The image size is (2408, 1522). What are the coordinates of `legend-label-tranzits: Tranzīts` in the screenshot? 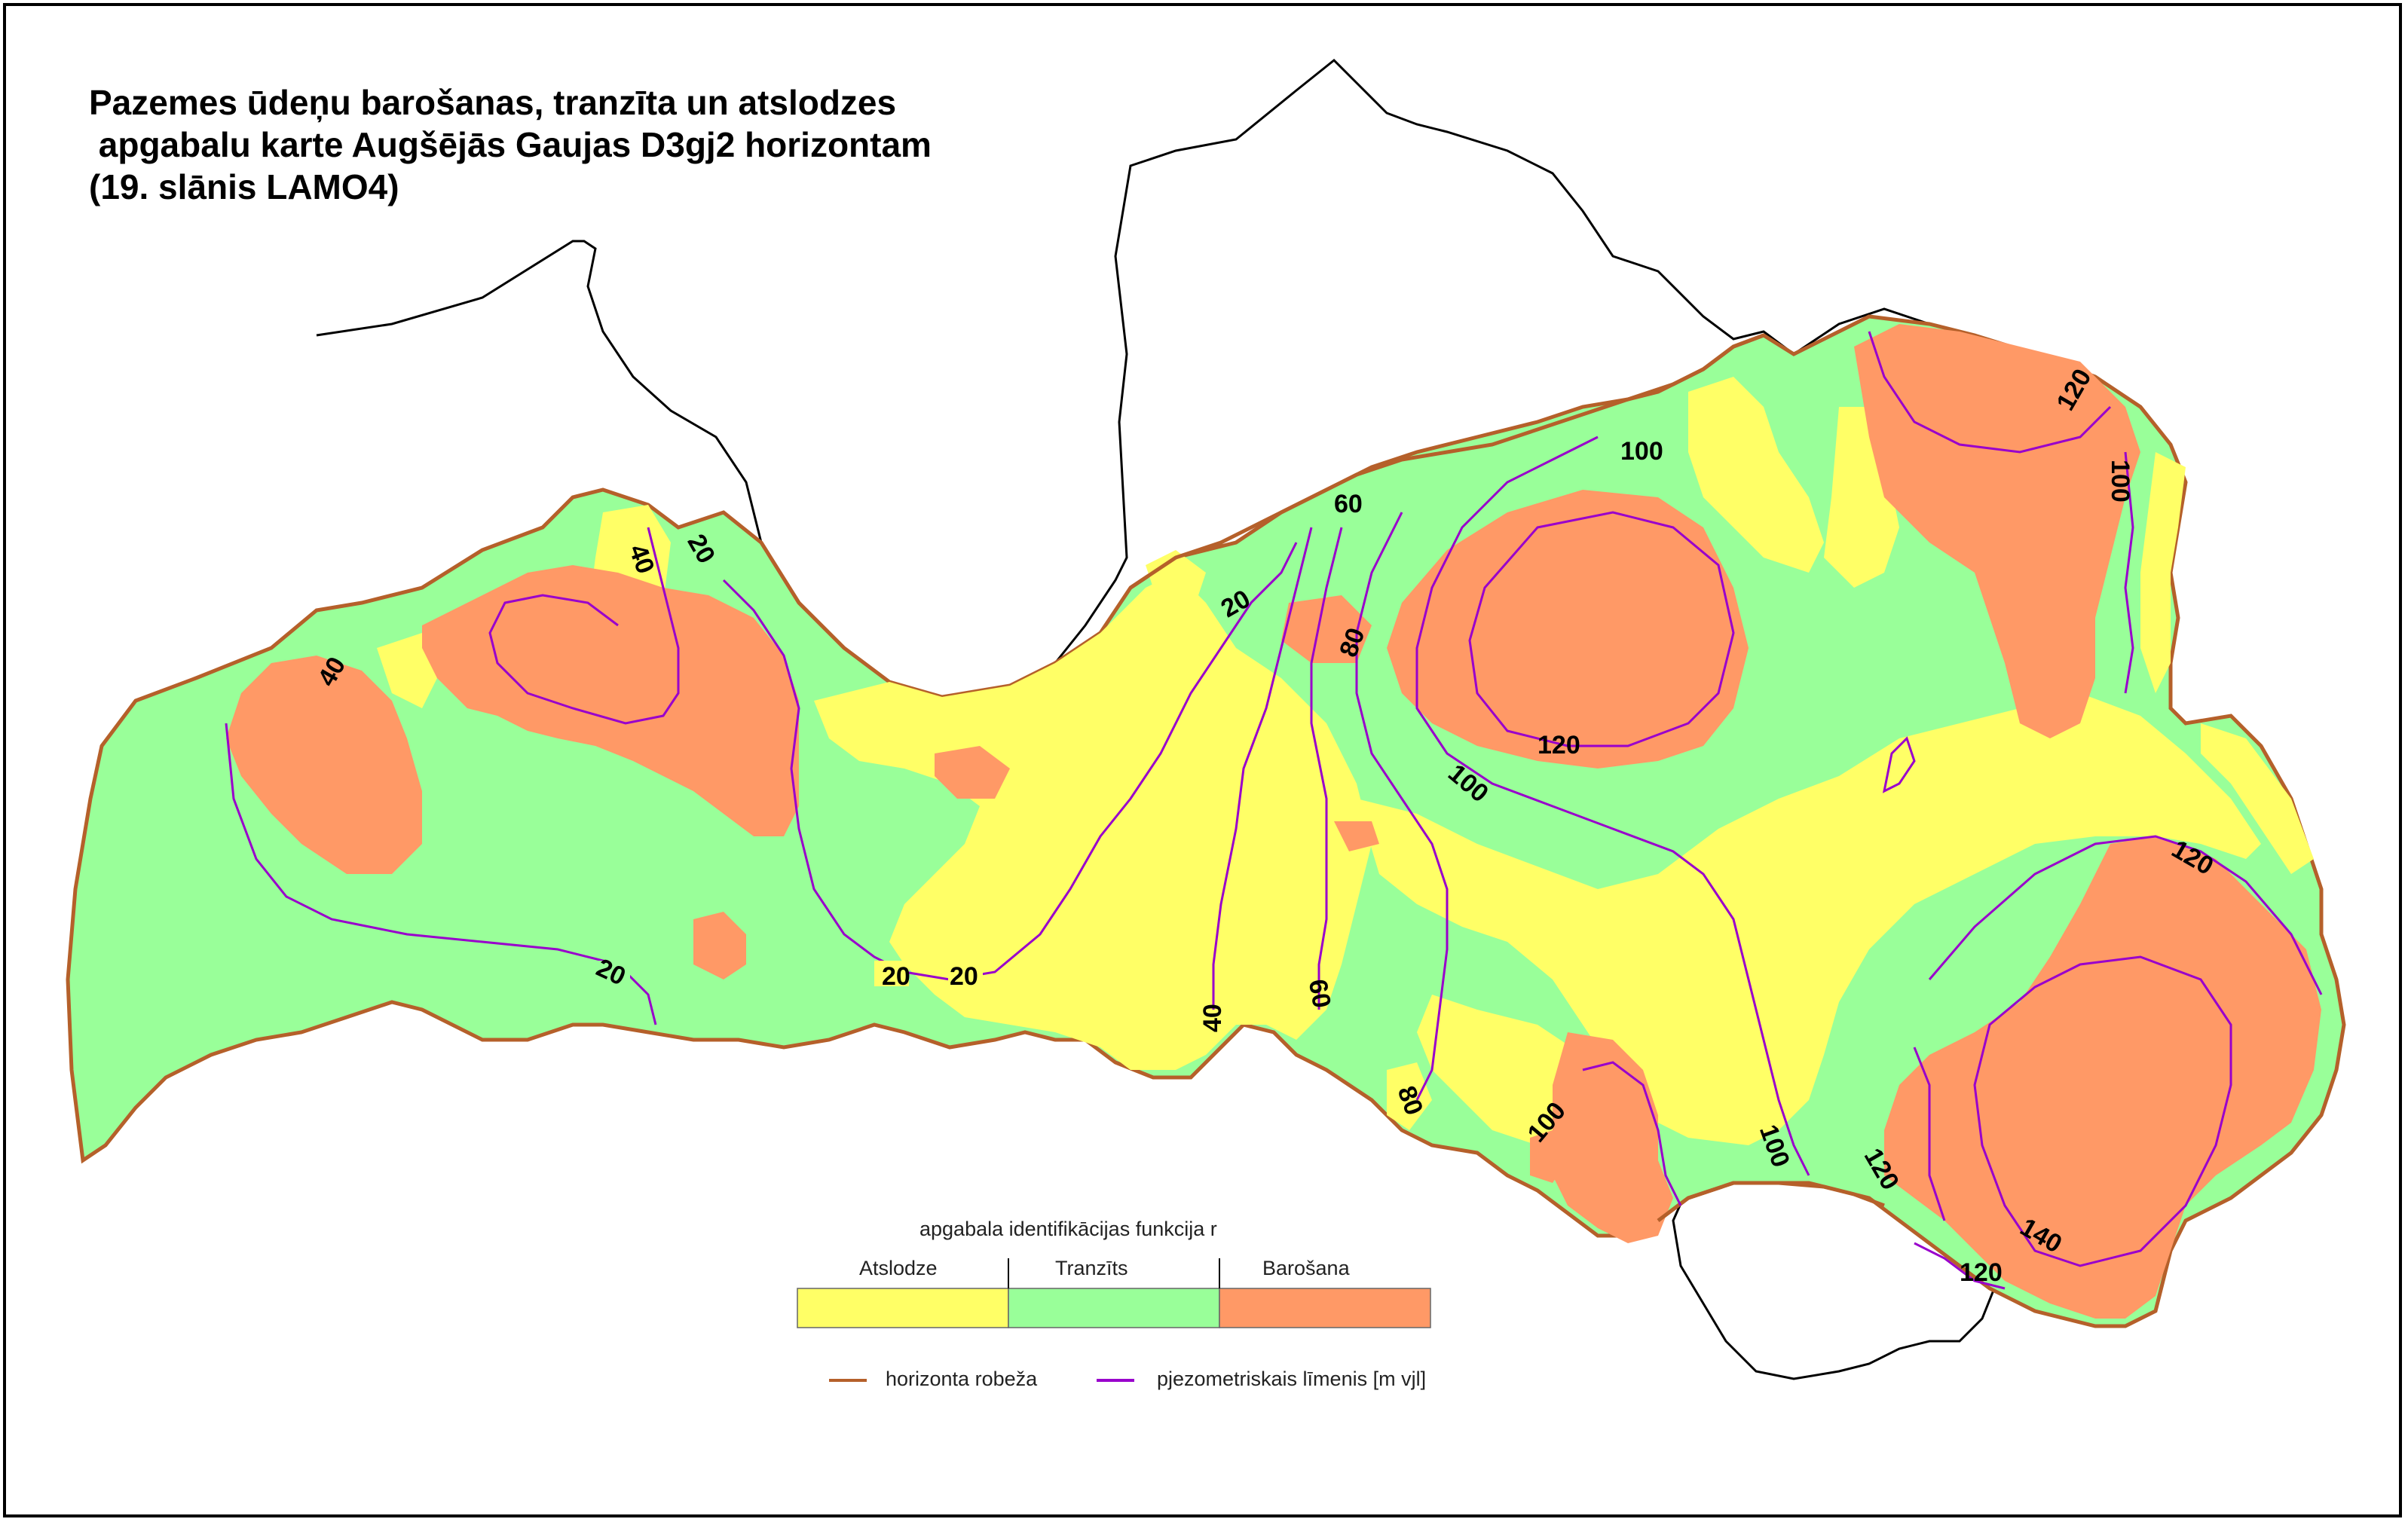 It's located at (1092, 1268).